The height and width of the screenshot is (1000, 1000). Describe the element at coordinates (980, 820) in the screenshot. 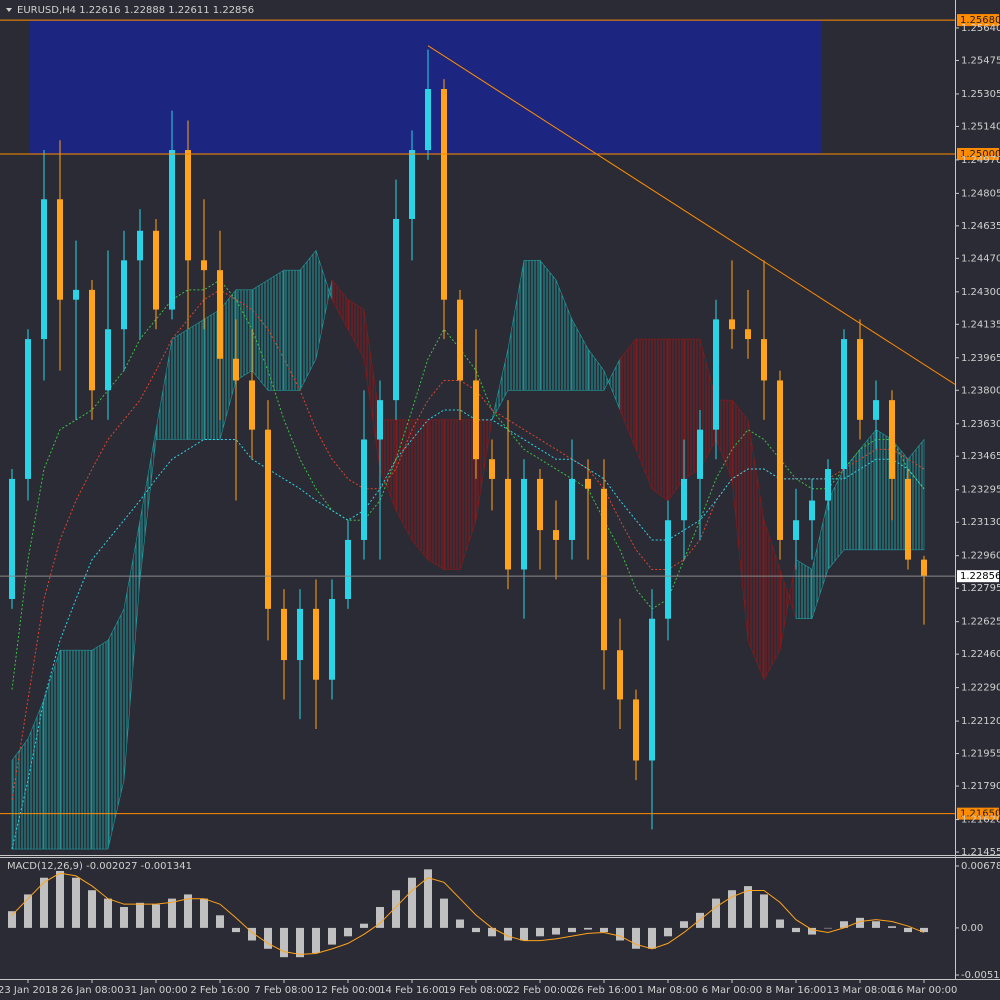

I see `y-tick-label: 1.21620` at that location.